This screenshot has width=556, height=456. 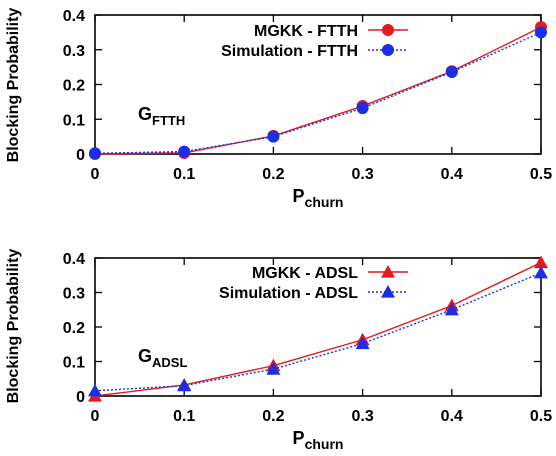 What do you see at coordinates (305, 273) in the screenshot?
I see `legend-label: MGKK - ADSL` at bounding box center [305, 273].